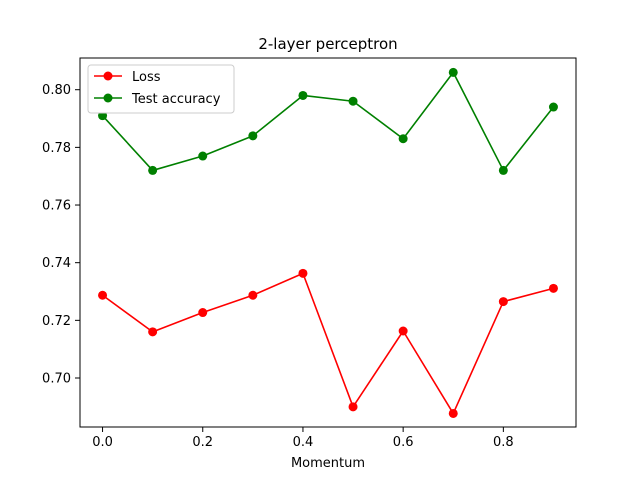 This screenshot has height=480, width=640. I want to click on x-tick-label: 0.6, so click(403, 442).